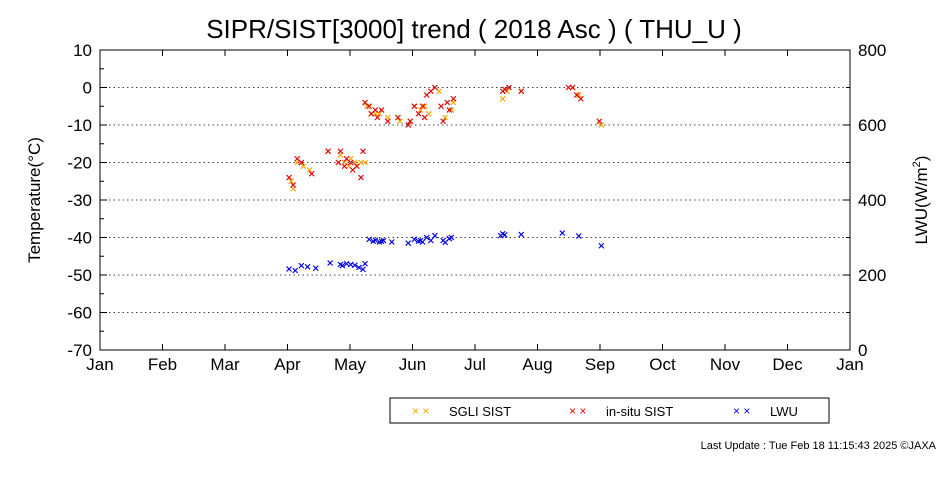  What do you see at coordinates (600, 364) in the screenshot?
I see `x-tick-label: Sep` at bounding box center [600, 364].